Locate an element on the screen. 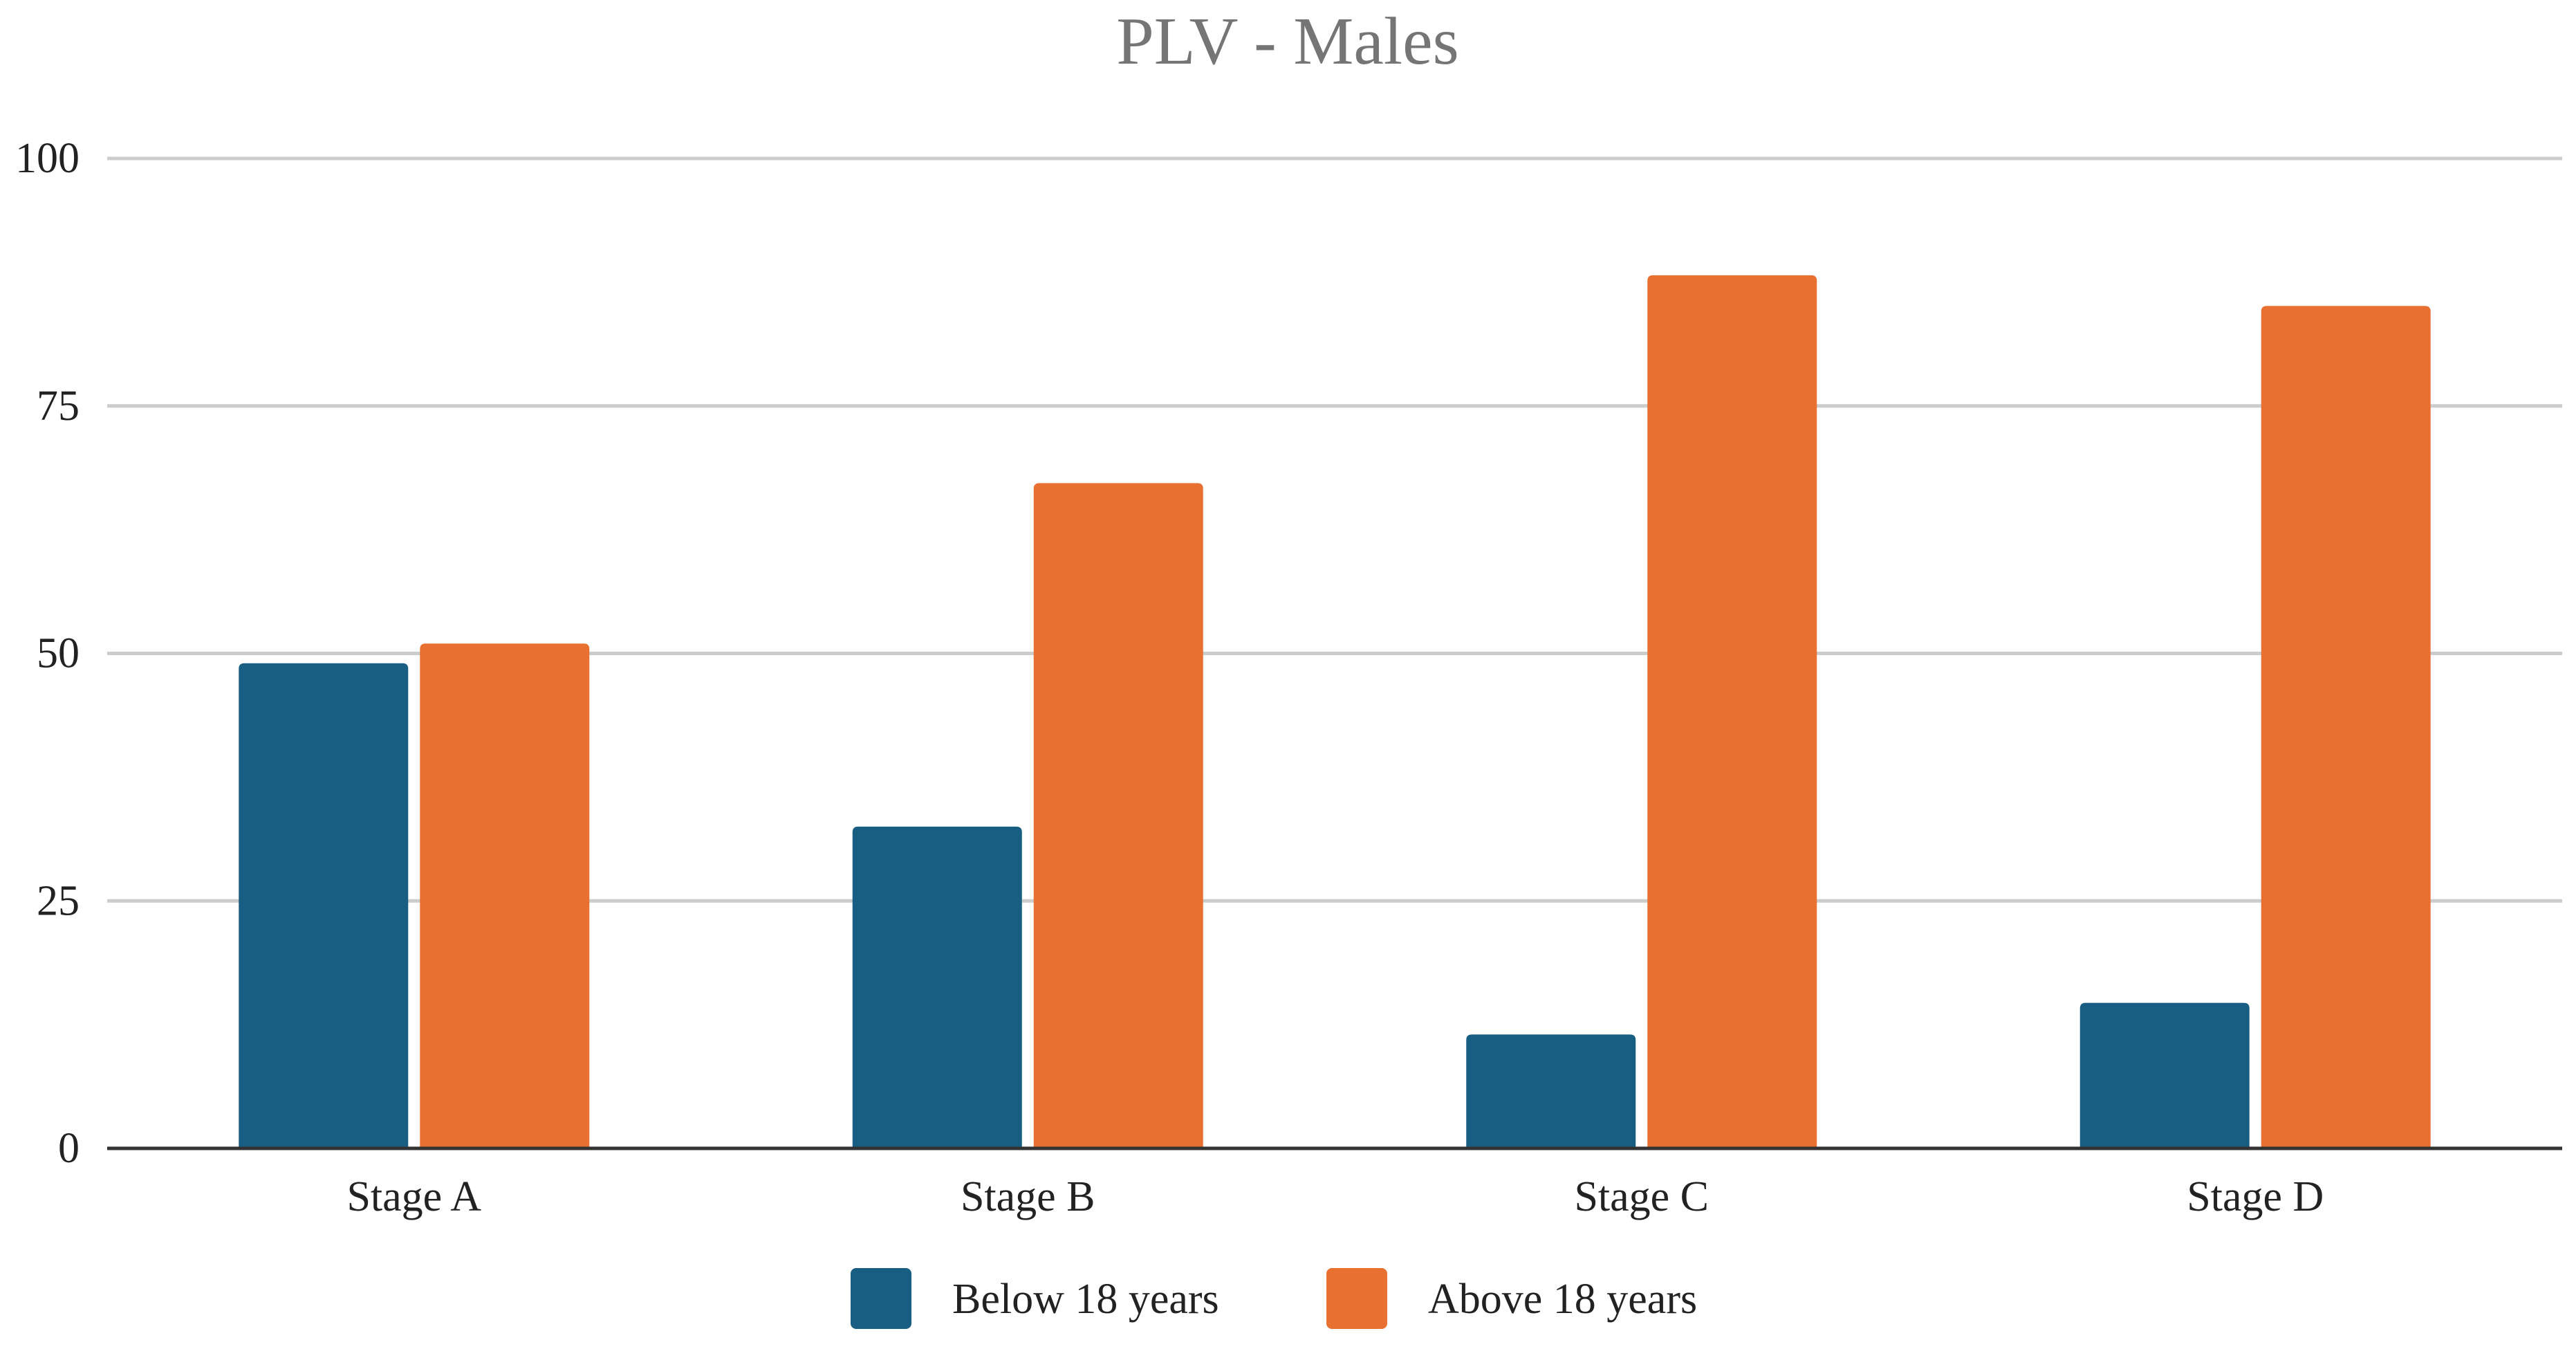  bar-stage-a-above-18-years is located at coordinates (505, 895).